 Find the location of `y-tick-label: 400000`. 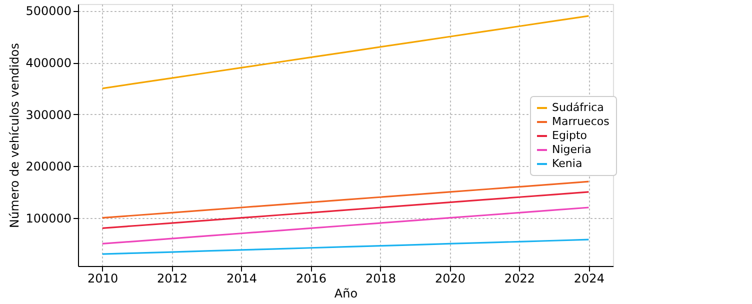

y-tick-label: 400000 is located at coordinates (49, 63).